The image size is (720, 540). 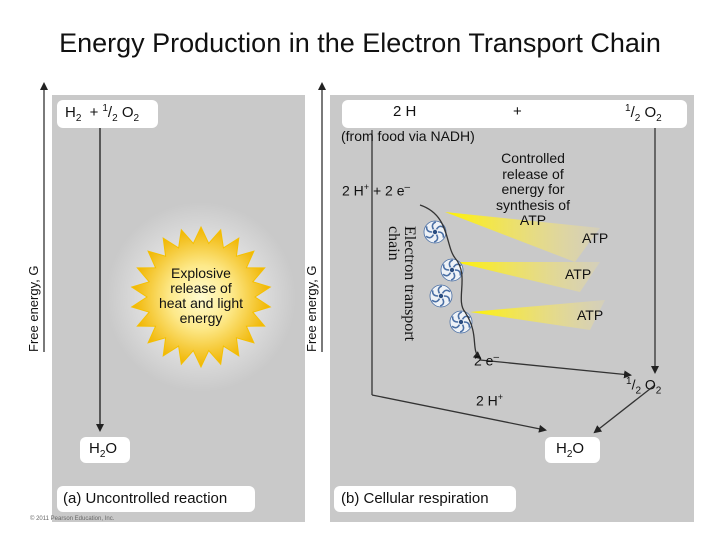 What do you see at coordinates (311, 308) in the screenshot?
I see `axis-label-b: Free energy, G` at bounding box center [311, 308].